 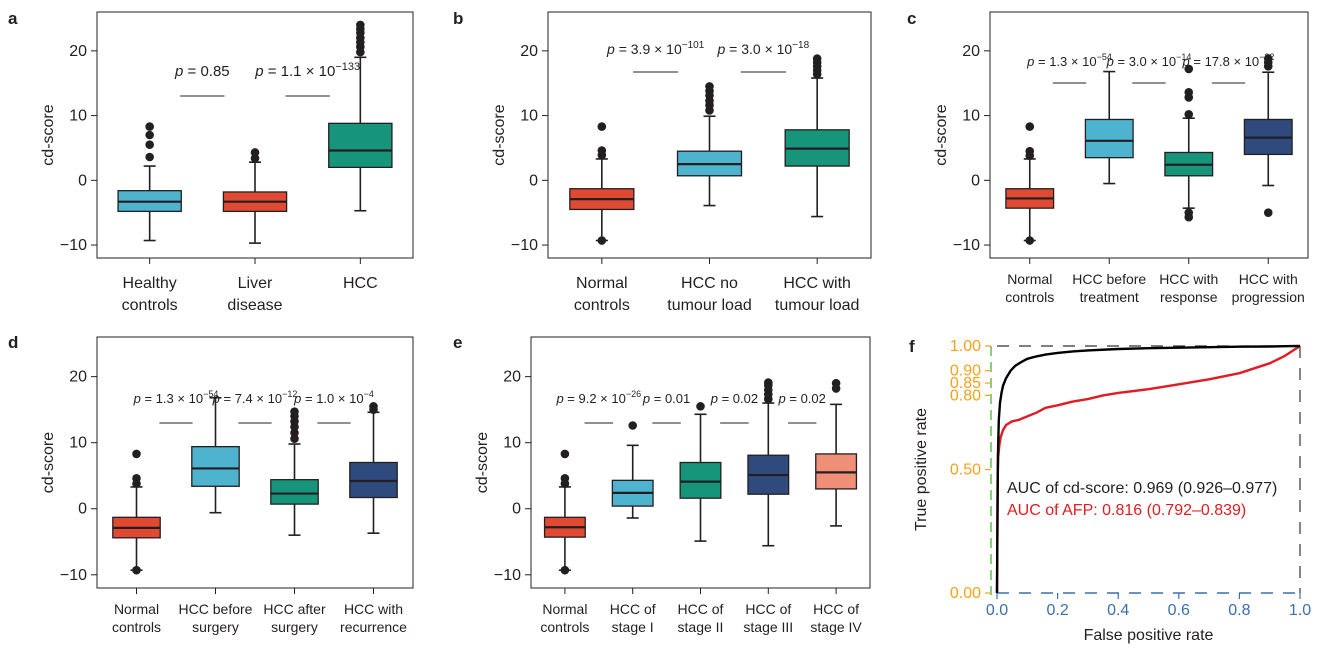 What do you see at coordinates (633, 627) in the screenshot?
I see `x-category-label: stage I` at bounding box center [633, 627].